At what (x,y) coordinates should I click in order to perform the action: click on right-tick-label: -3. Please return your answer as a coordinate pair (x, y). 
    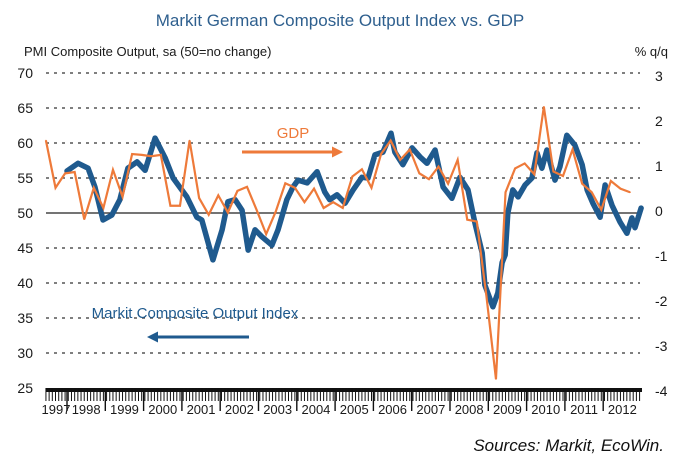
    Looking at the image, I should click on (661, 346).